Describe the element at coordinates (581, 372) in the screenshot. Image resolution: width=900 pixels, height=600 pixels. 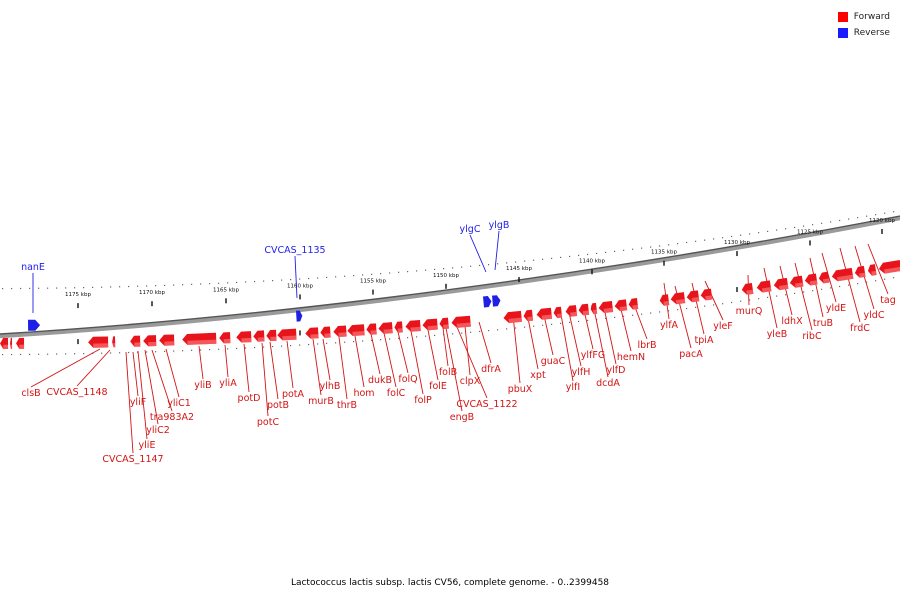
I see `gene-label-ylfh: ylfH` at that location.